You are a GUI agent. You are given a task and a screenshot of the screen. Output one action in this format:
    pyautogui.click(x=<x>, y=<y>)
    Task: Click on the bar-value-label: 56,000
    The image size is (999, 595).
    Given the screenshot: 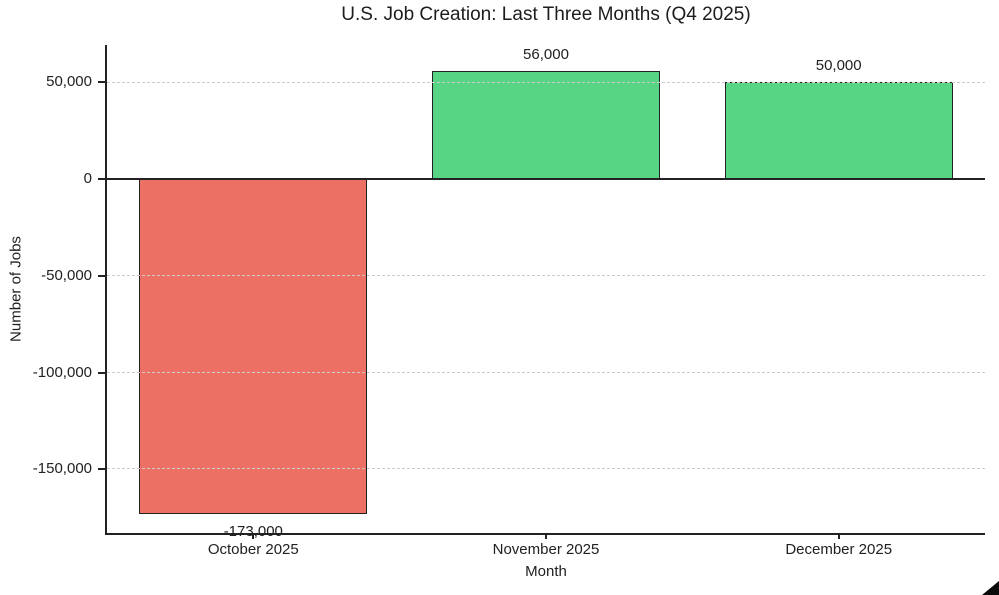 What is the action you would take?
    pyautogui.click(x=546, y=54)
    